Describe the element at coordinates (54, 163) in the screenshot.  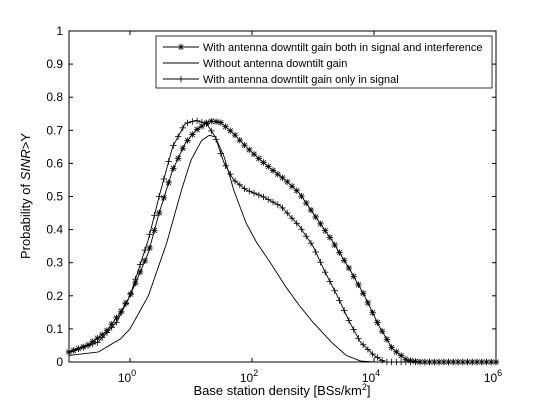
I see `y-tick-label: 0.6` at that location.